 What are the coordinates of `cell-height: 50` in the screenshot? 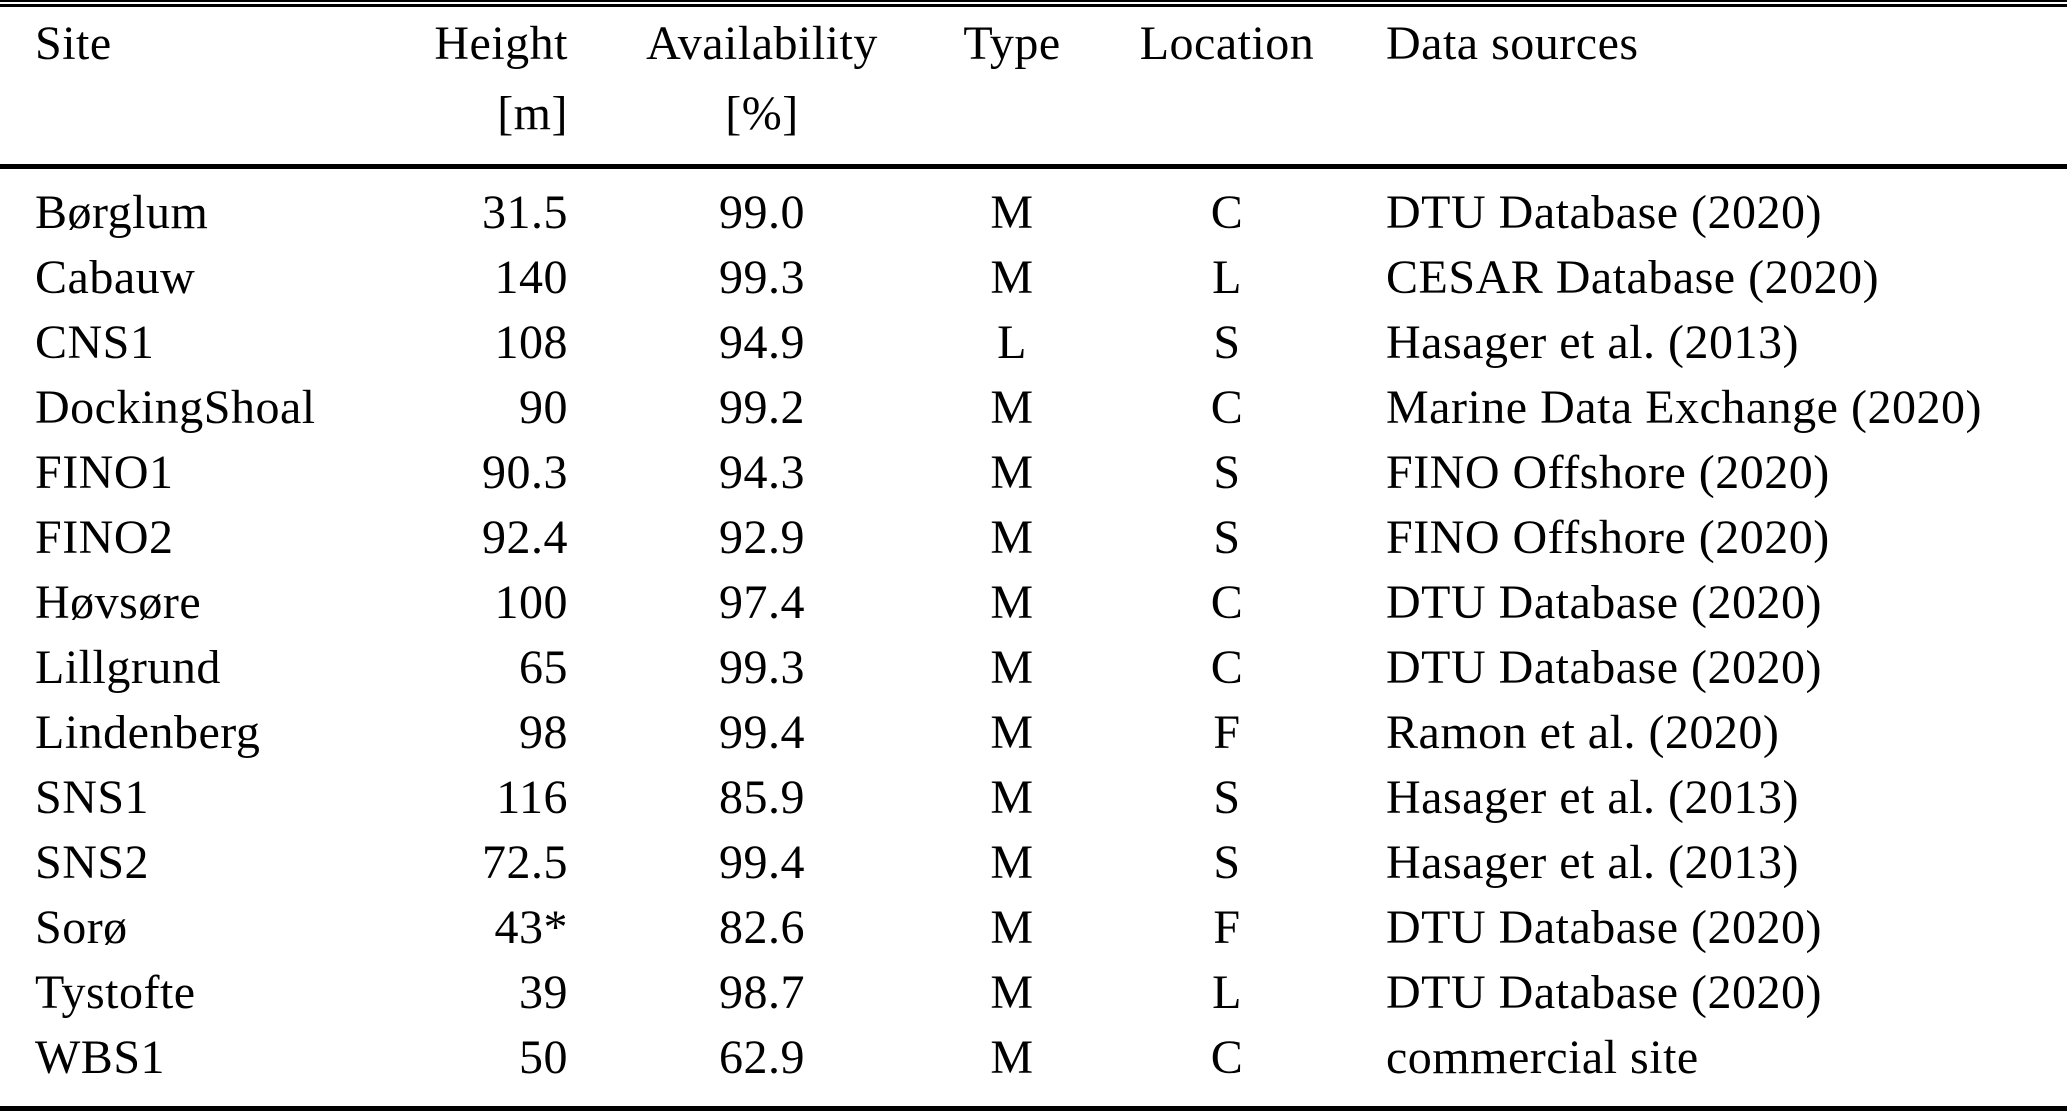 It's located at (543, 1057).